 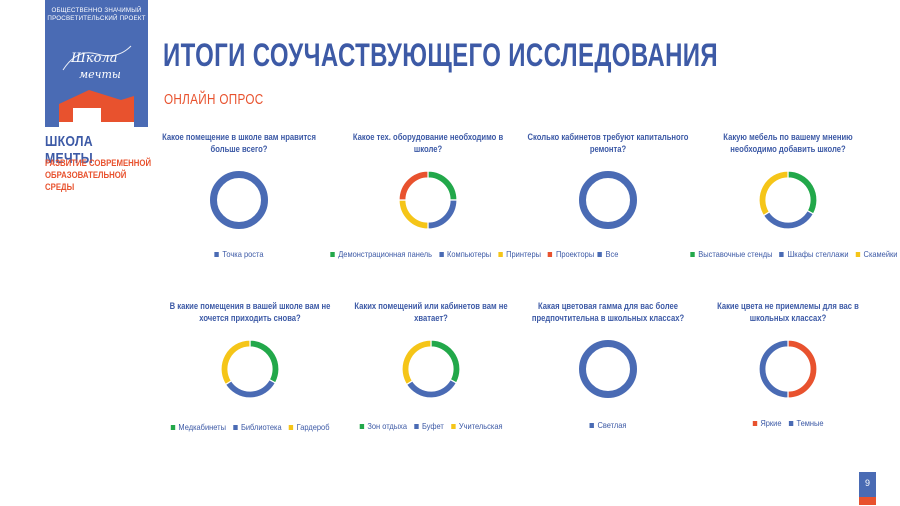 I want to click on legend-label: Буфет, so click(x=432, y=426).